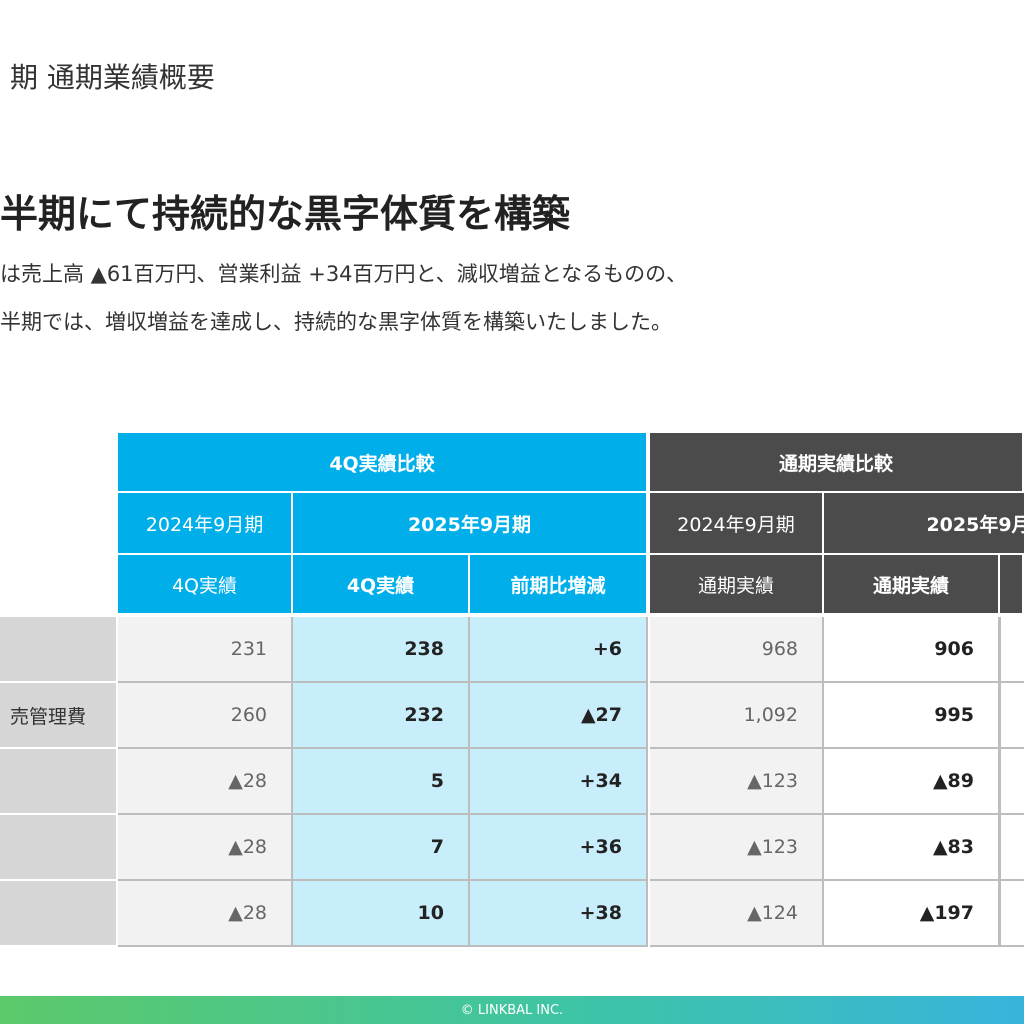  I want to click on table-cell: +6, so click(559, 650).